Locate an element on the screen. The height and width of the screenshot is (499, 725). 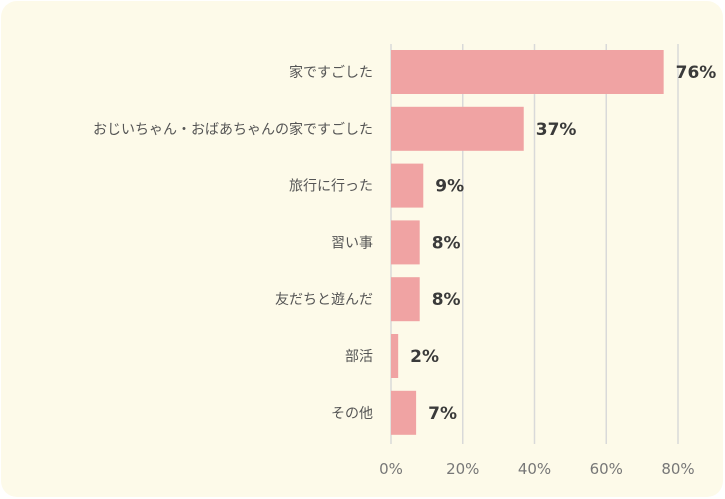
category-label: 友だちと遊んだ is located at coordinates (324, 300).